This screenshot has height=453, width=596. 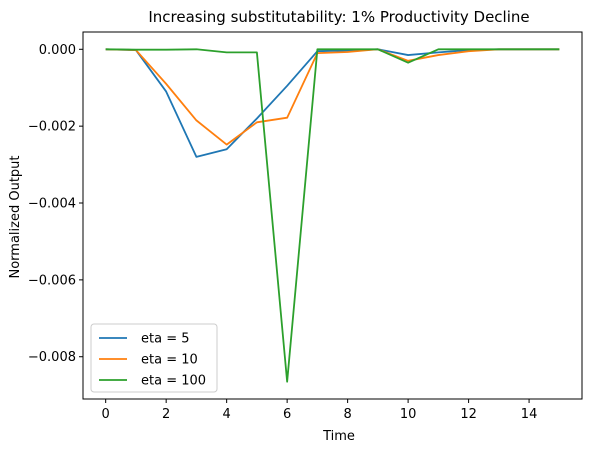 What do you see at coordinates (57, 50) in the screenshot?
I see `y-tick-label: 0.000` at bounding box center [57, 50].